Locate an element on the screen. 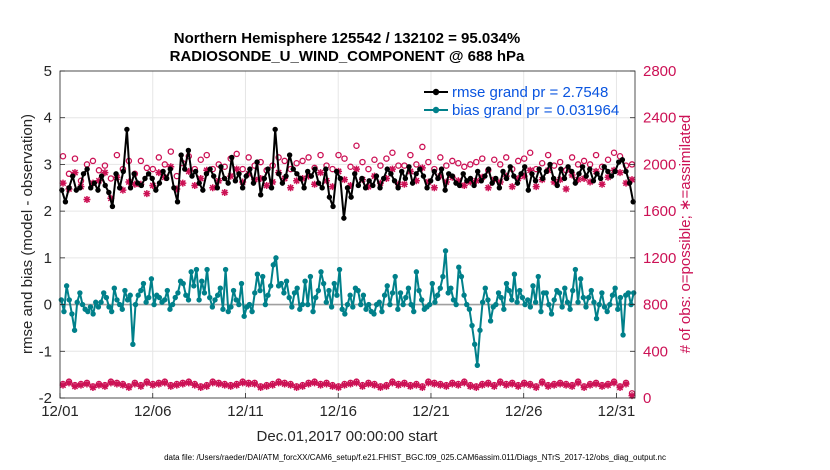  y-tick-label: 4 is located at coordinates (48, 118).